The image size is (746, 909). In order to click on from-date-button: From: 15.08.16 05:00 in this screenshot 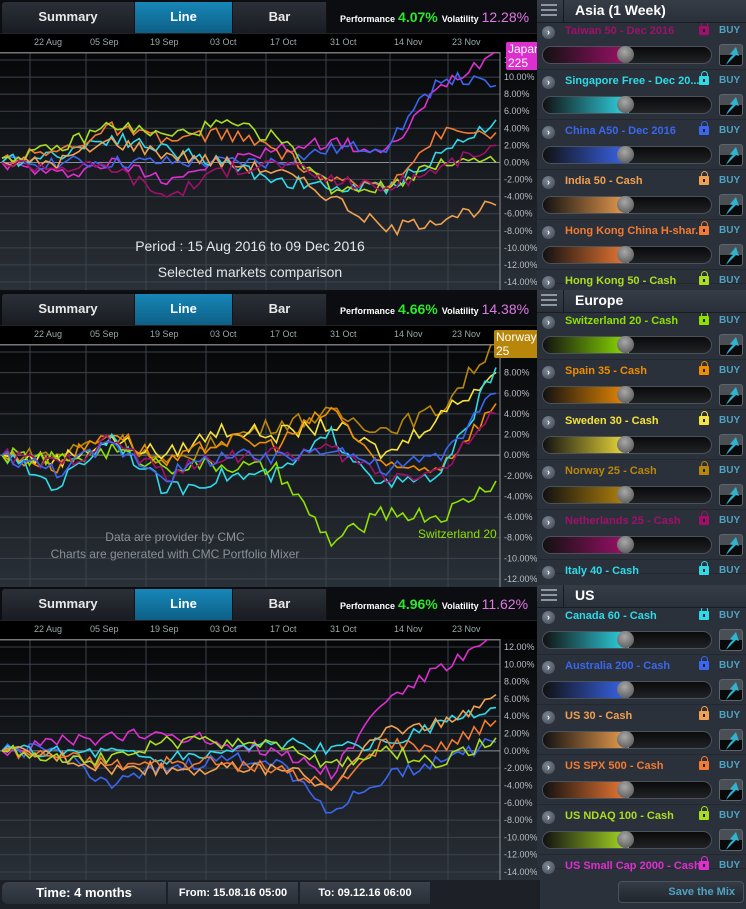, I will do `click(233, 893)`.